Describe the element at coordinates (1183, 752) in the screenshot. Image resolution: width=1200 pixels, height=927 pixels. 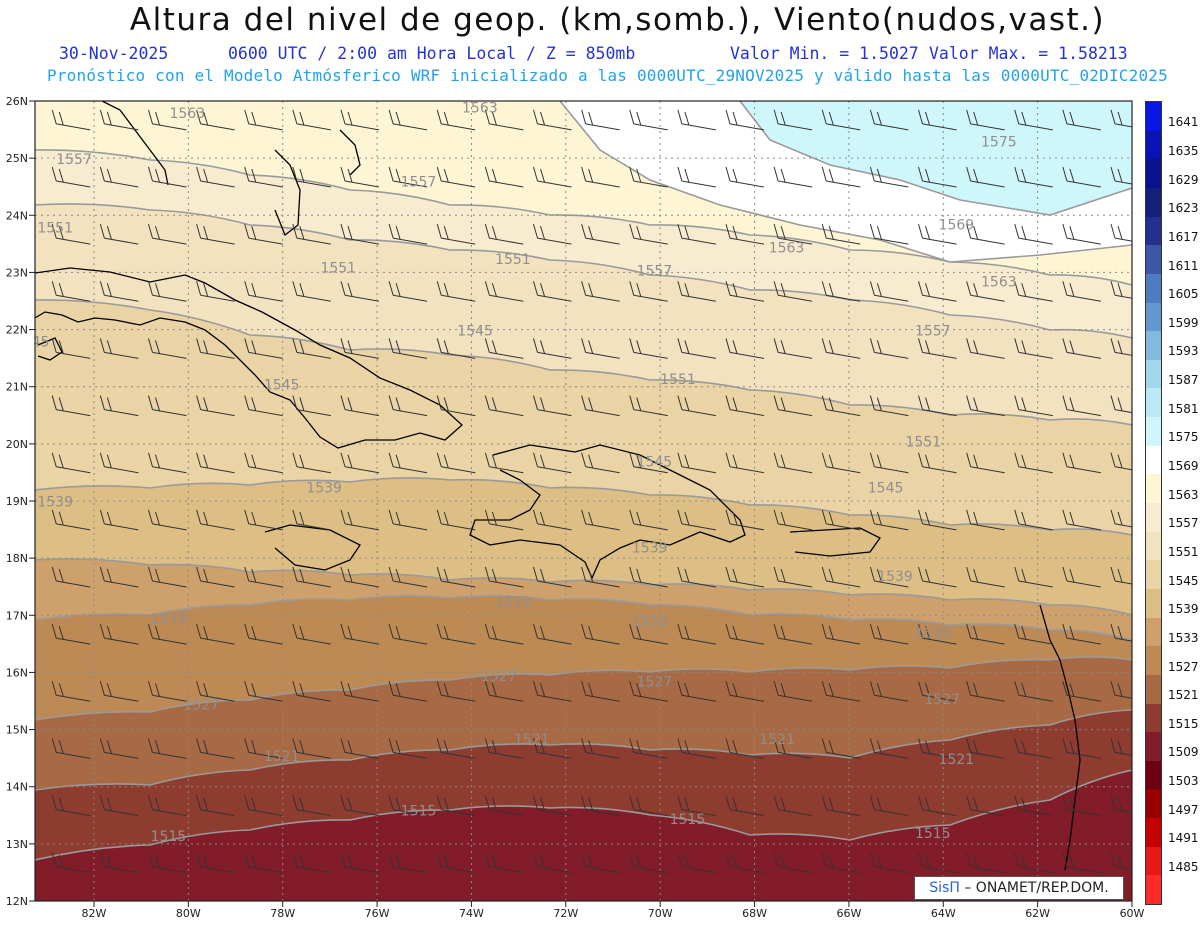
I see `legend-label: 1509` at that location.